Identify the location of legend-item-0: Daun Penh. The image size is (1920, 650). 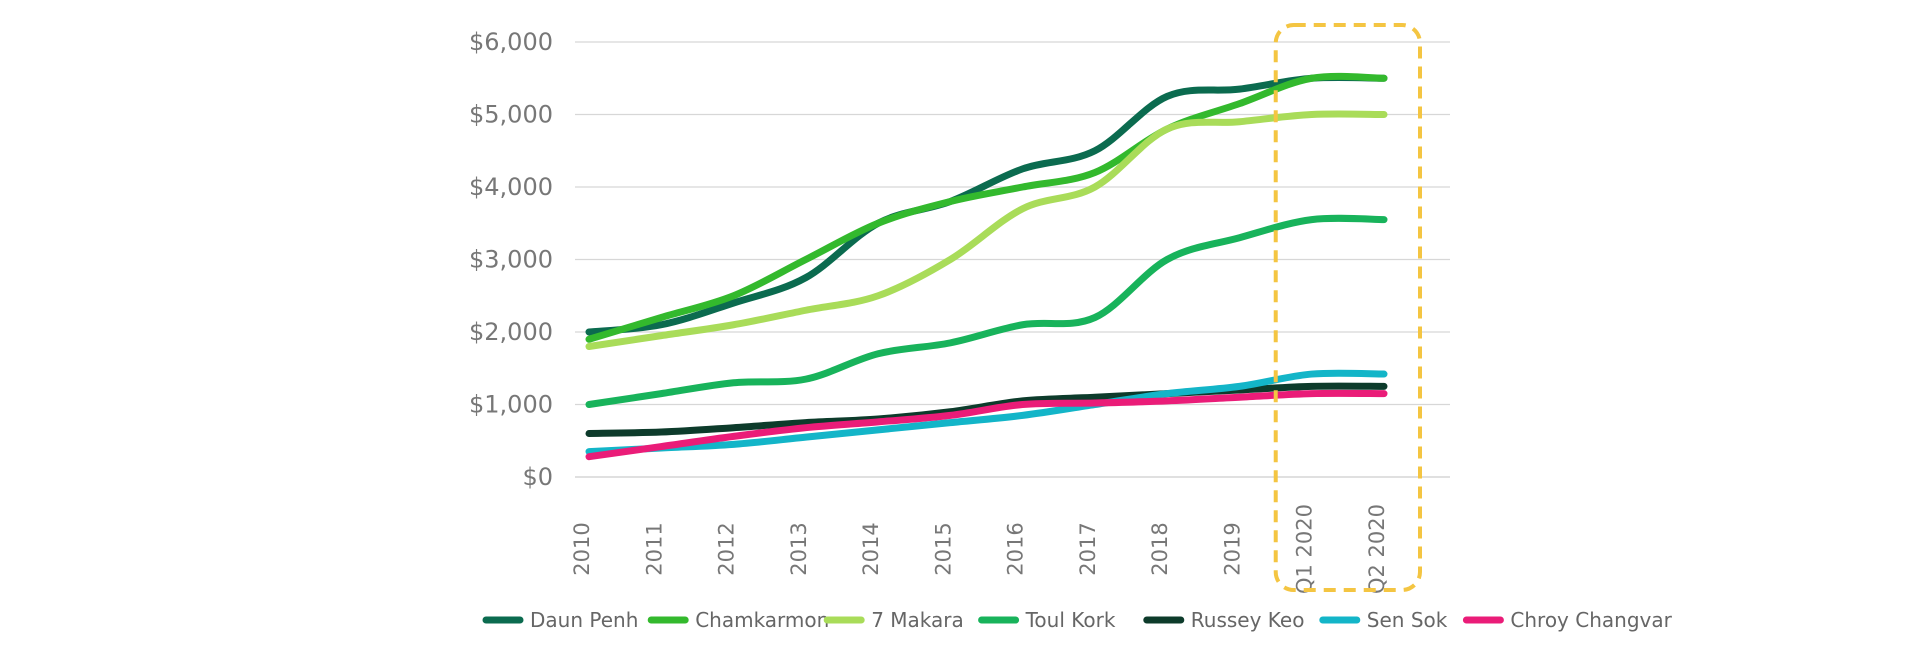
(560, 620).